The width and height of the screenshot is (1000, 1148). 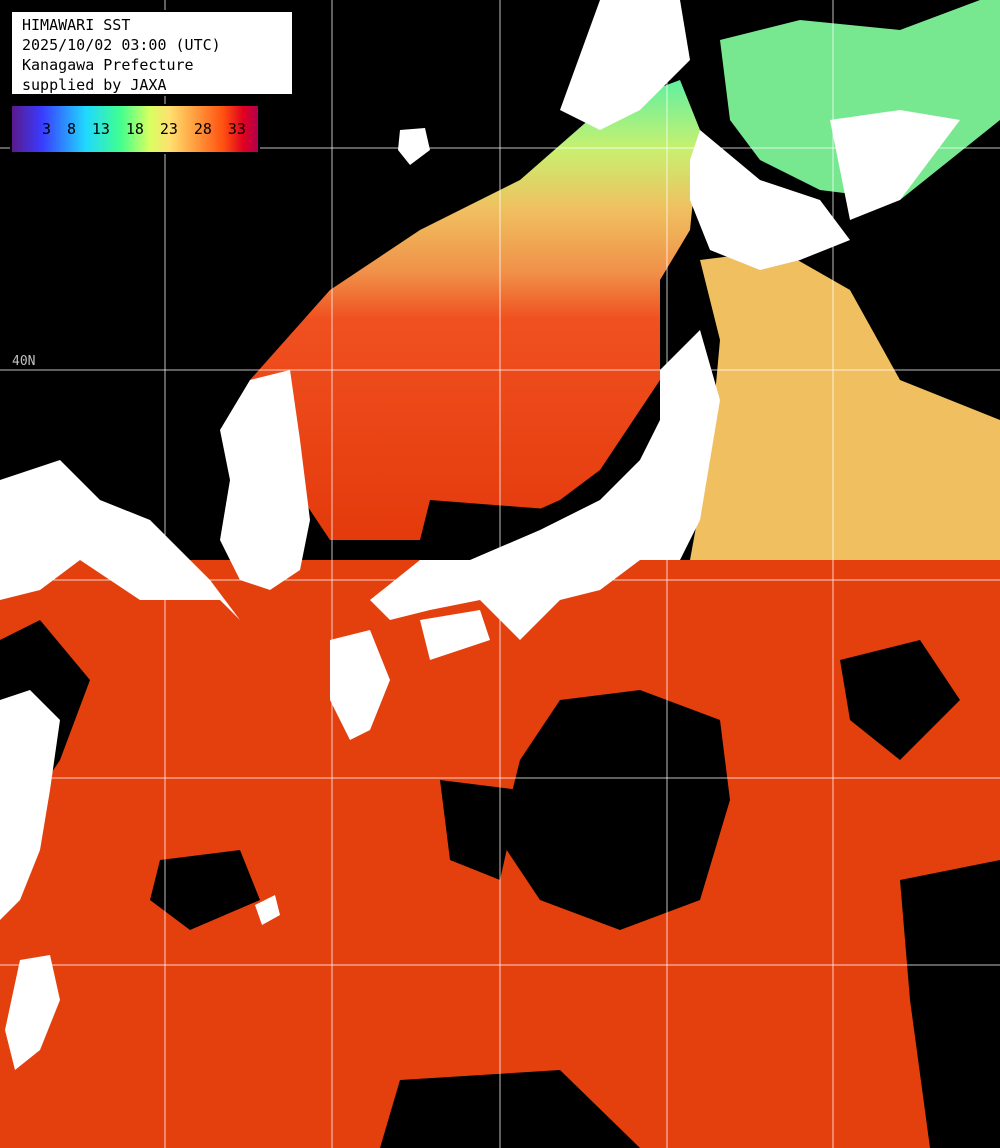 I want to click on legend-tick: 23, so click(x=168, y=129).